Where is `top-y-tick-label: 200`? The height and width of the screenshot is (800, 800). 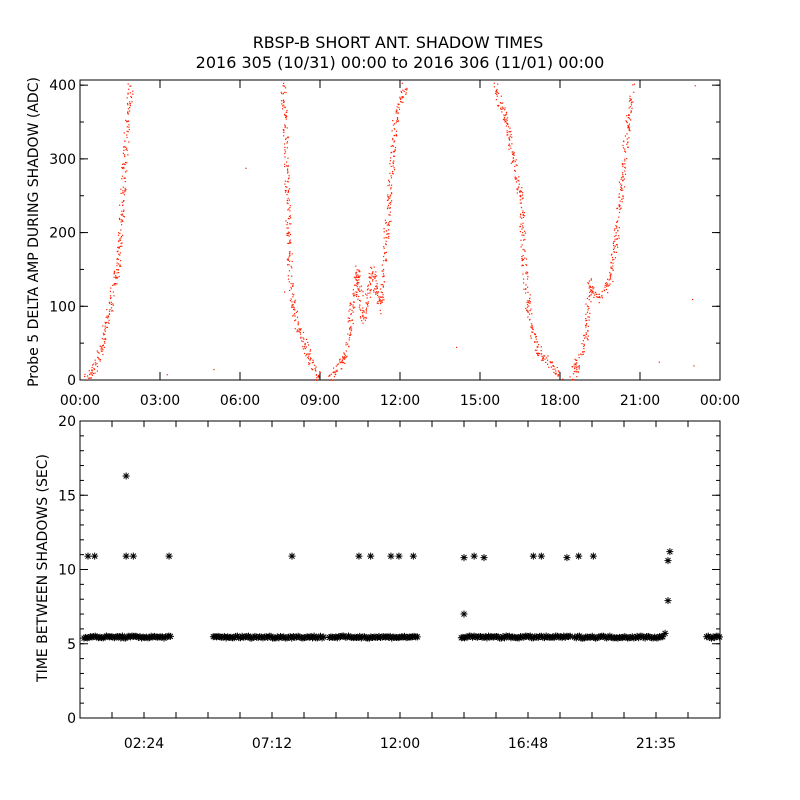 top-y-tick-label: 200 is located at coordinates (62, 234).